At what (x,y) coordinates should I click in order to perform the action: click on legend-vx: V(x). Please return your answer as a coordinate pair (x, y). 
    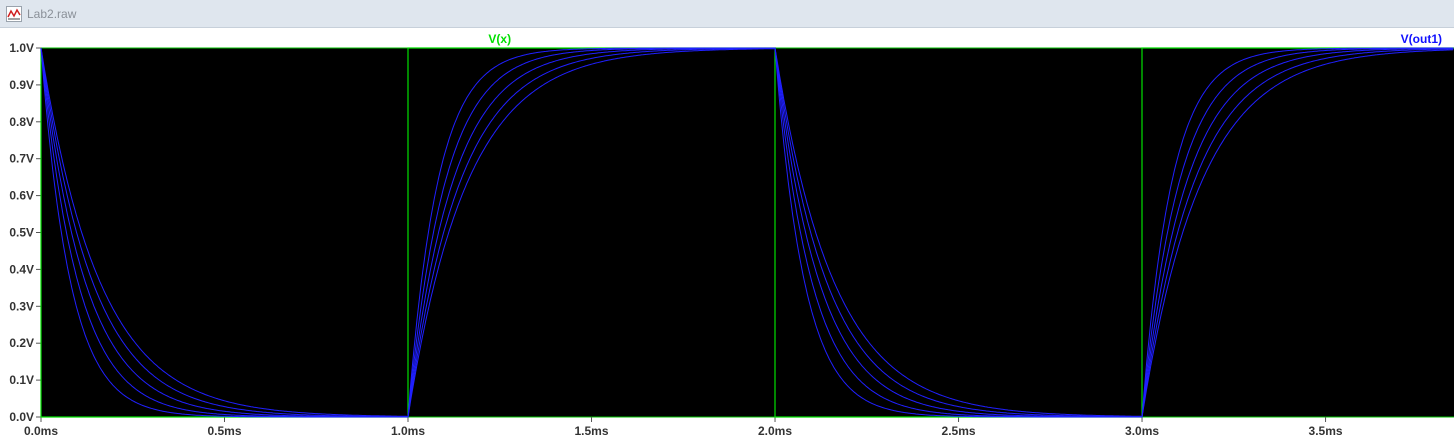
    Looking at the image, I should click on (499, 39).